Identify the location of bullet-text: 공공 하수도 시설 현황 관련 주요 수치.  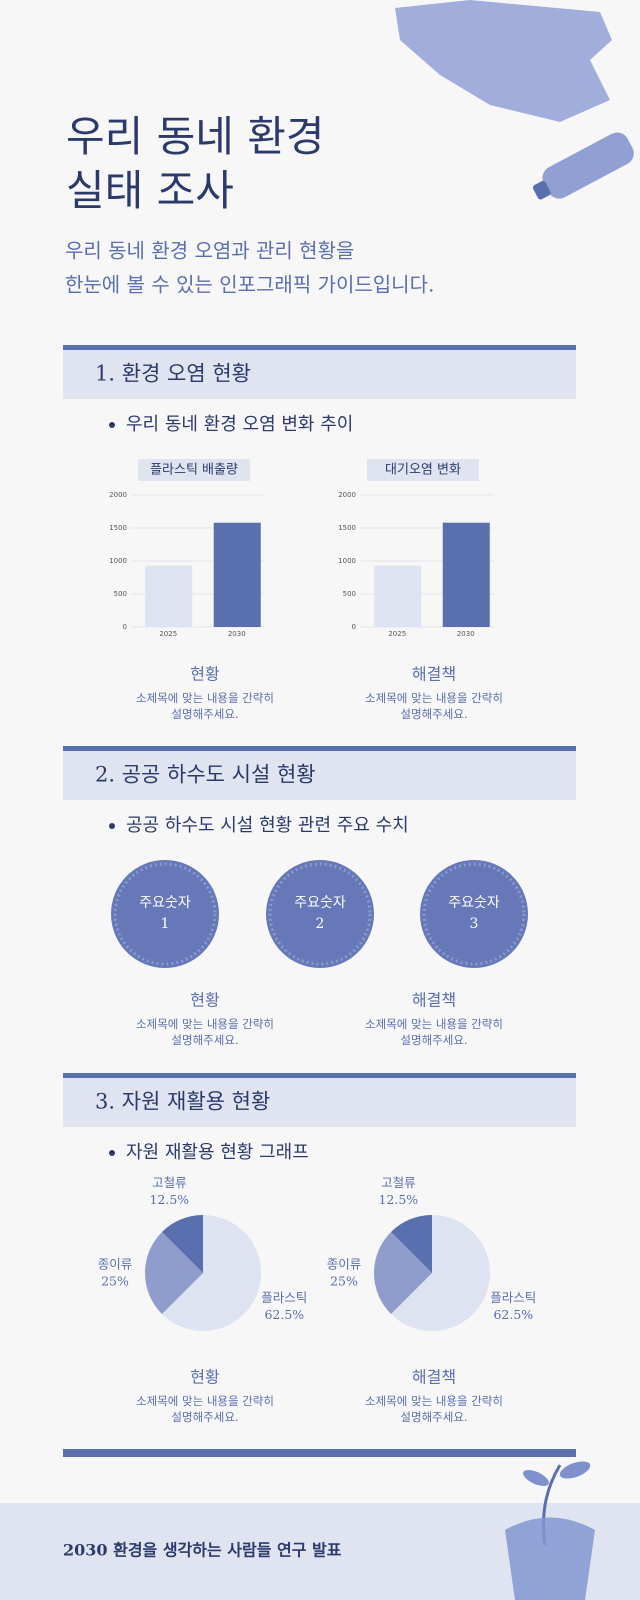
(267, 825).